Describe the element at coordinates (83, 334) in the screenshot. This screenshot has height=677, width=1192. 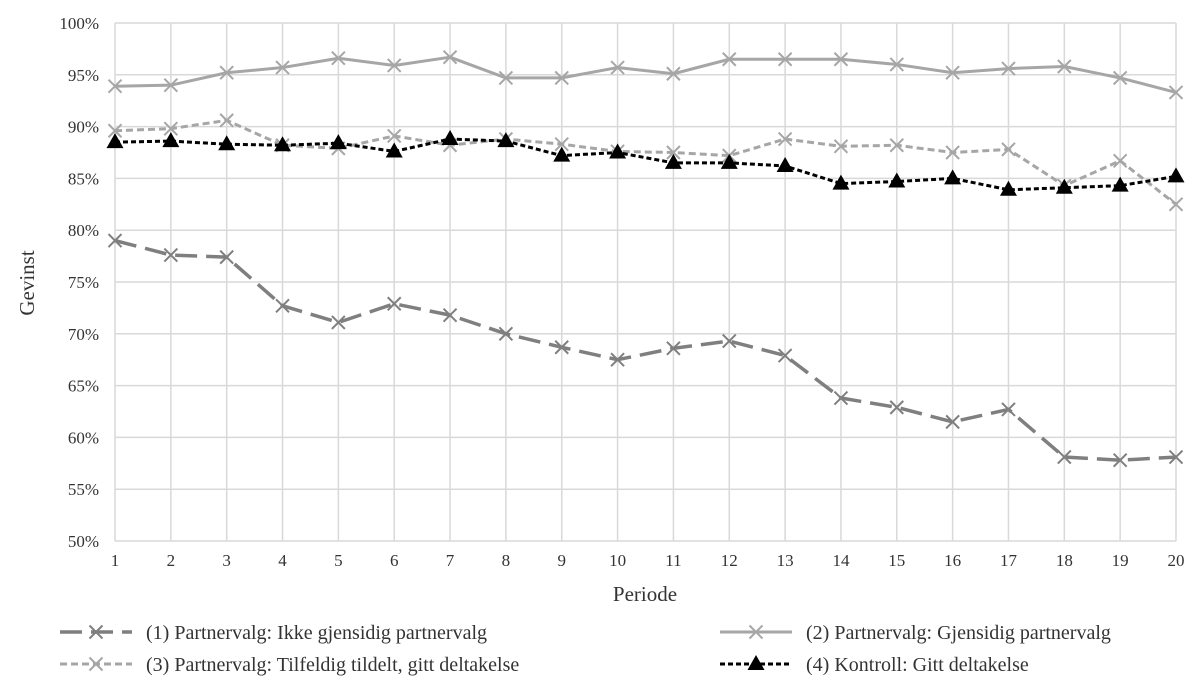
I see `y-tick-label: 70%` at that location.